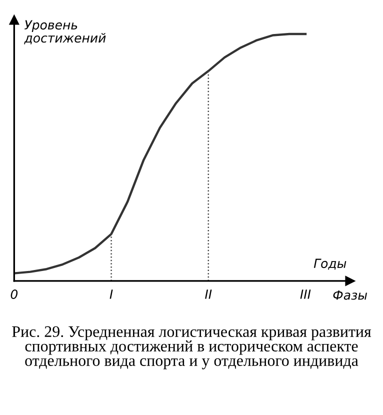 This screenshot has width=383, height=415. What do you see at coordinates (350, 295) in the screenshot?
I see `text: Фазы` at bounding box center [350, 295].